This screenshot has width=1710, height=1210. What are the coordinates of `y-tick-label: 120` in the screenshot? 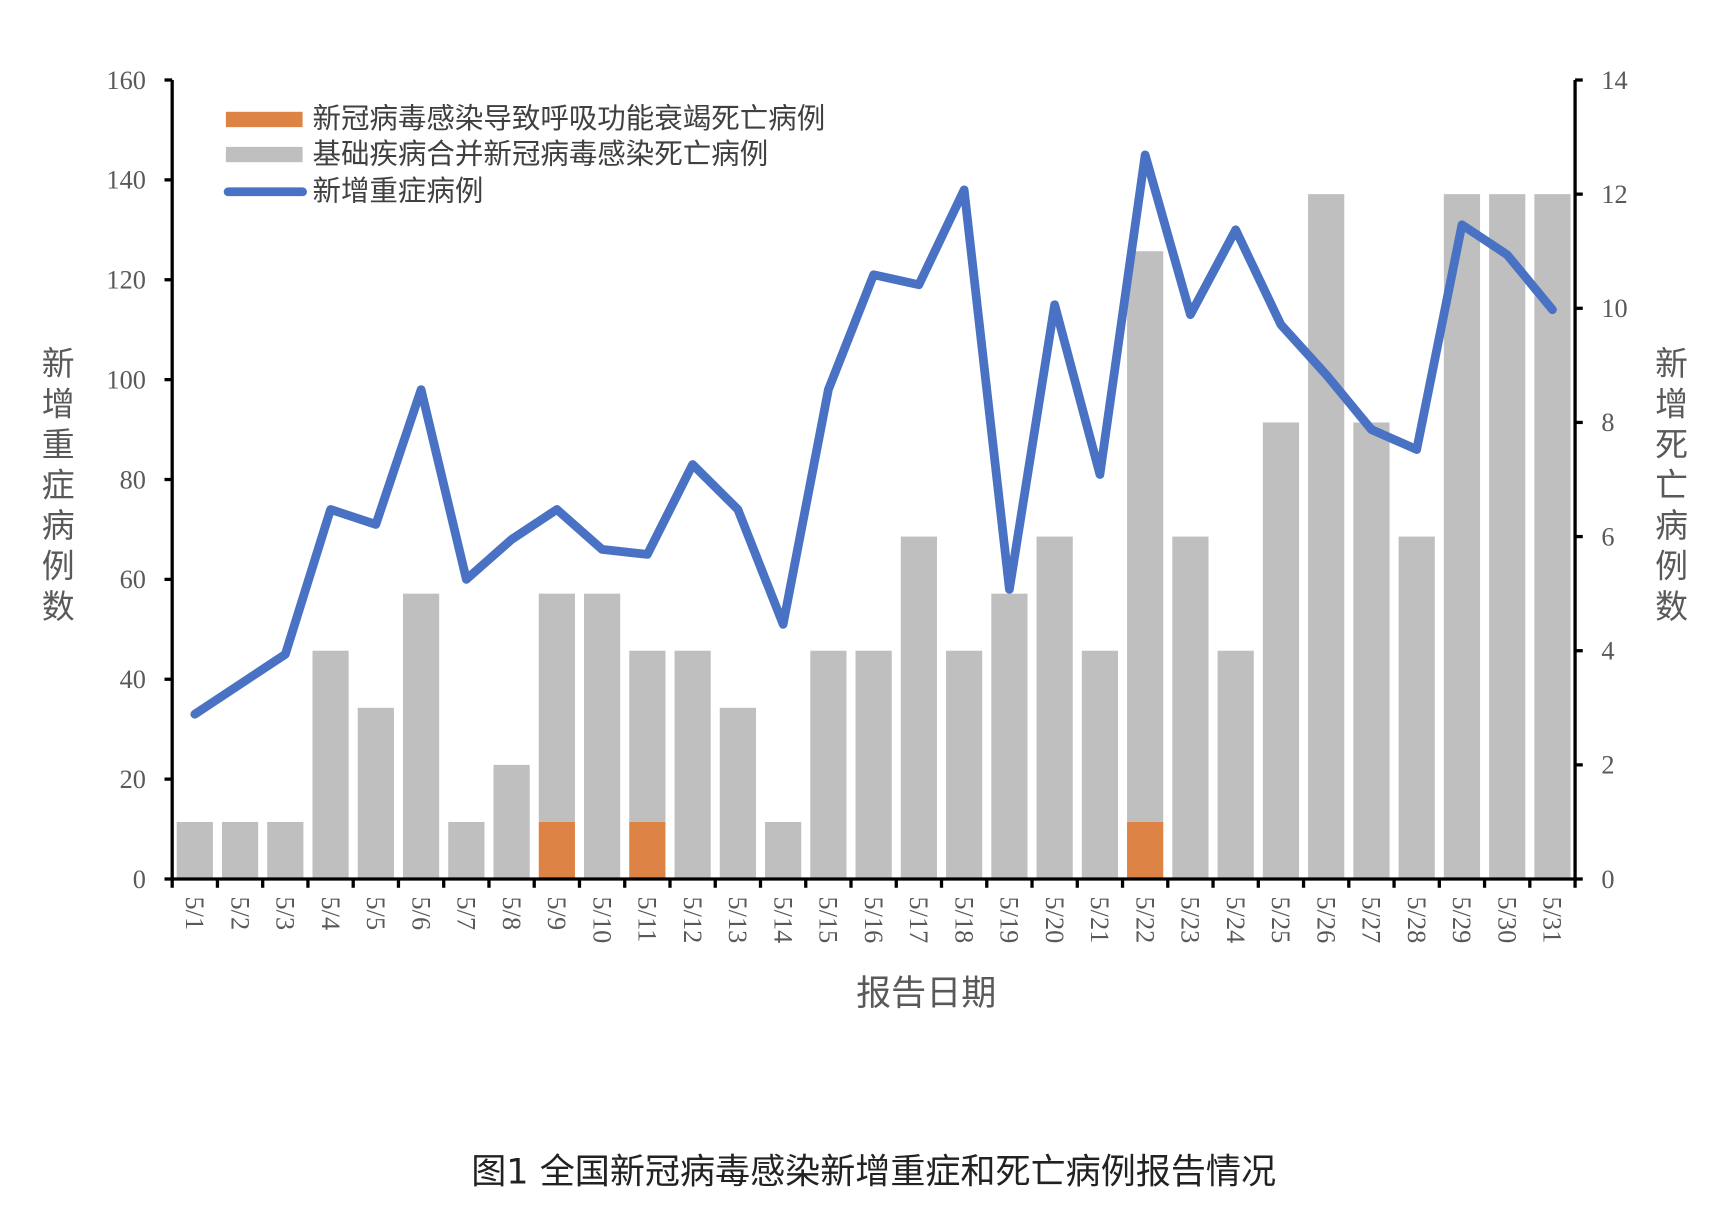 It's located at (125, 280).